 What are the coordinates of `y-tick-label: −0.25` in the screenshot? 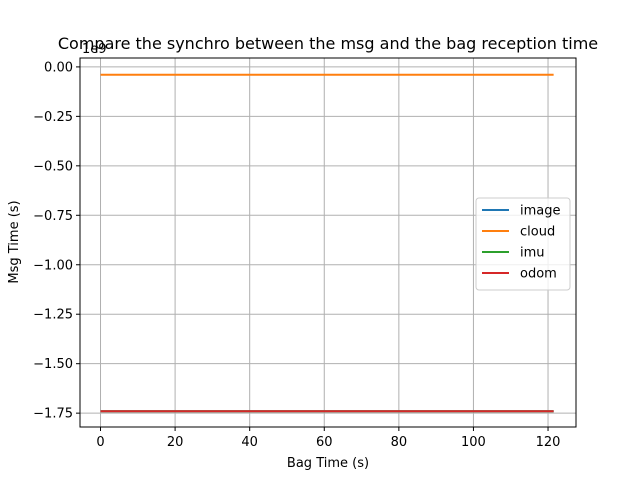 It's located at (53, 117).